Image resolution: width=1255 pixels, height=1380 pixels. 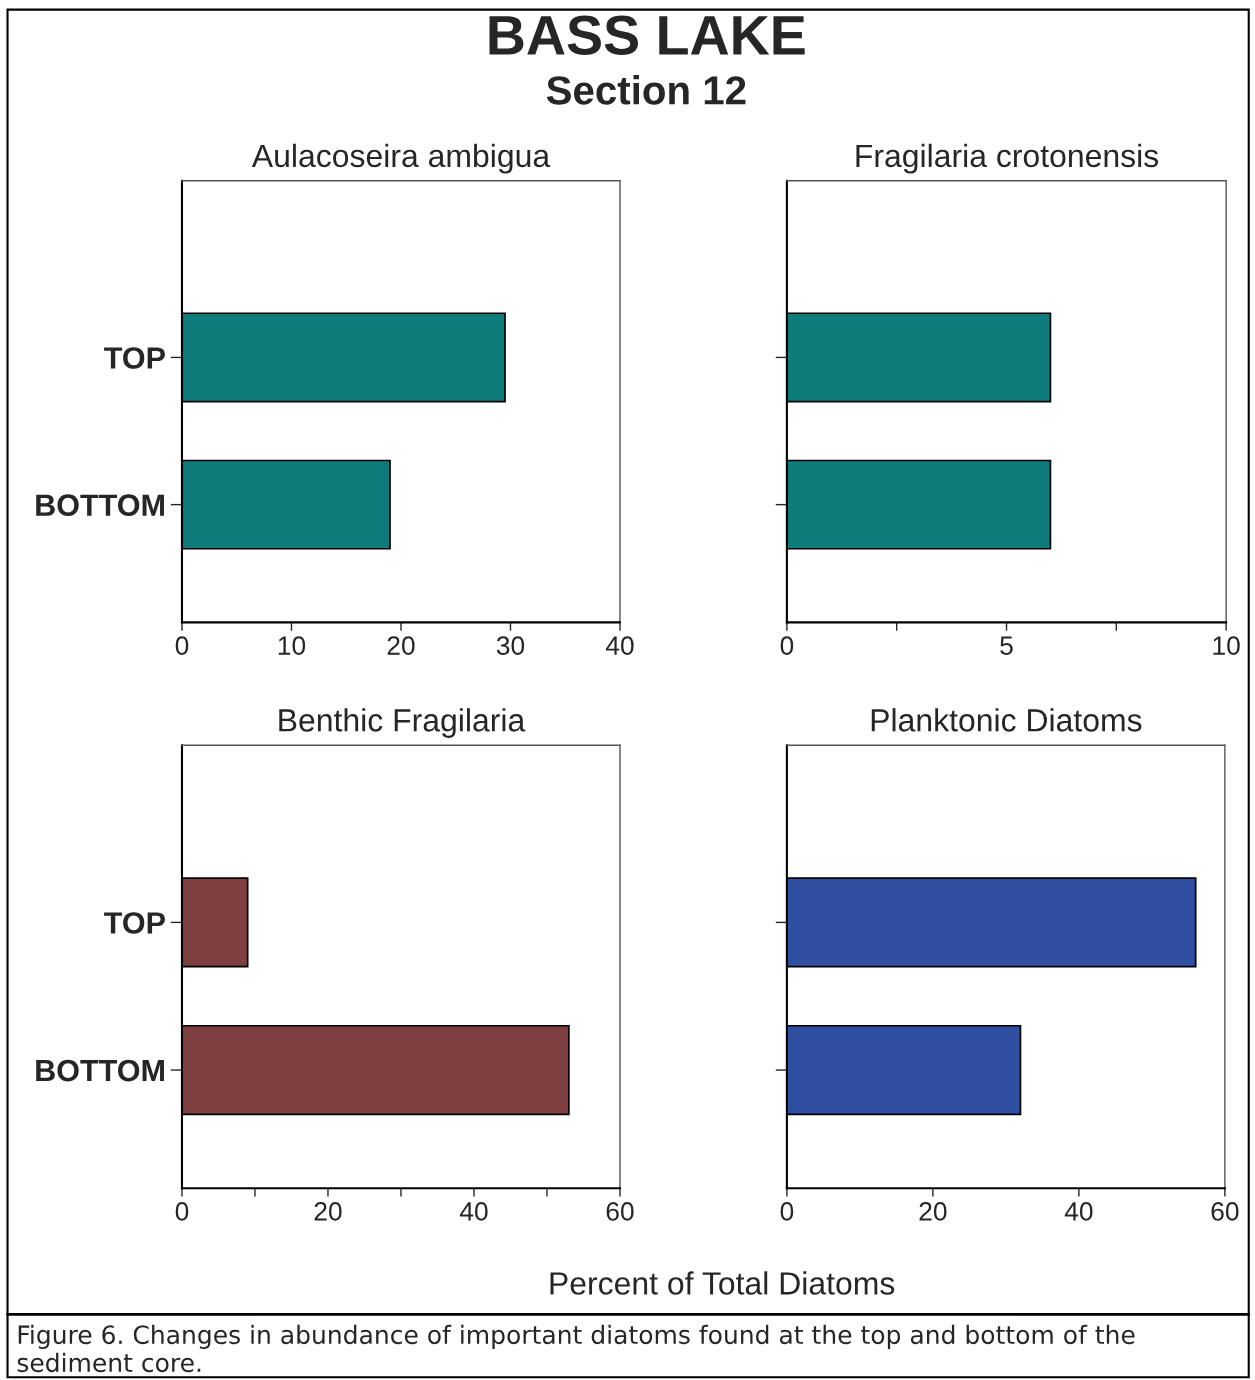 What do you see at coordinates (401, 158) in the screenshot?
I see `chart-title: Aulacoseira ambigua` at bounding box center [401, 158].